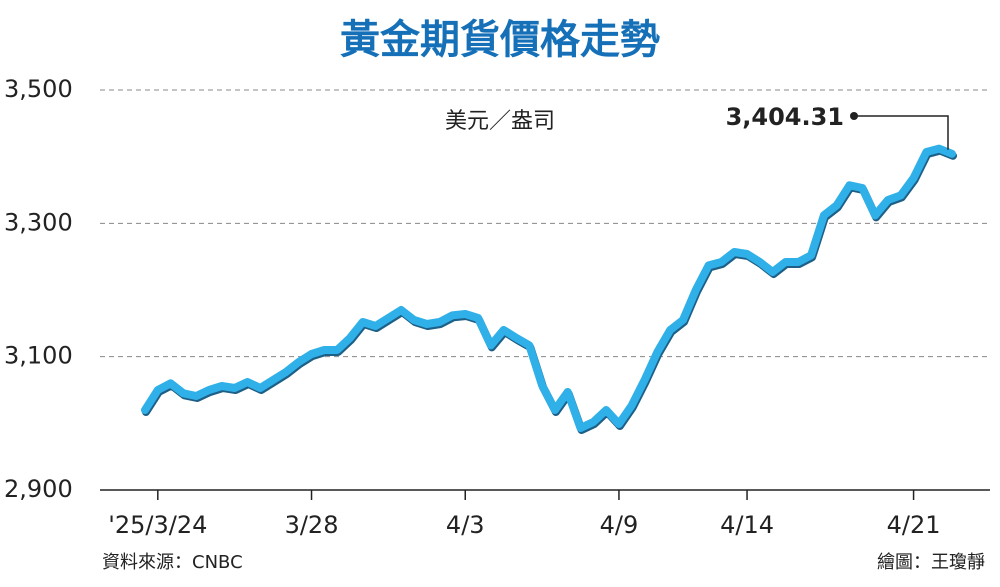  What do you see at coordinates (747, 525) in the screenshot?
I see `x-tick-label: 4/14` at bounding box center [747, 525].